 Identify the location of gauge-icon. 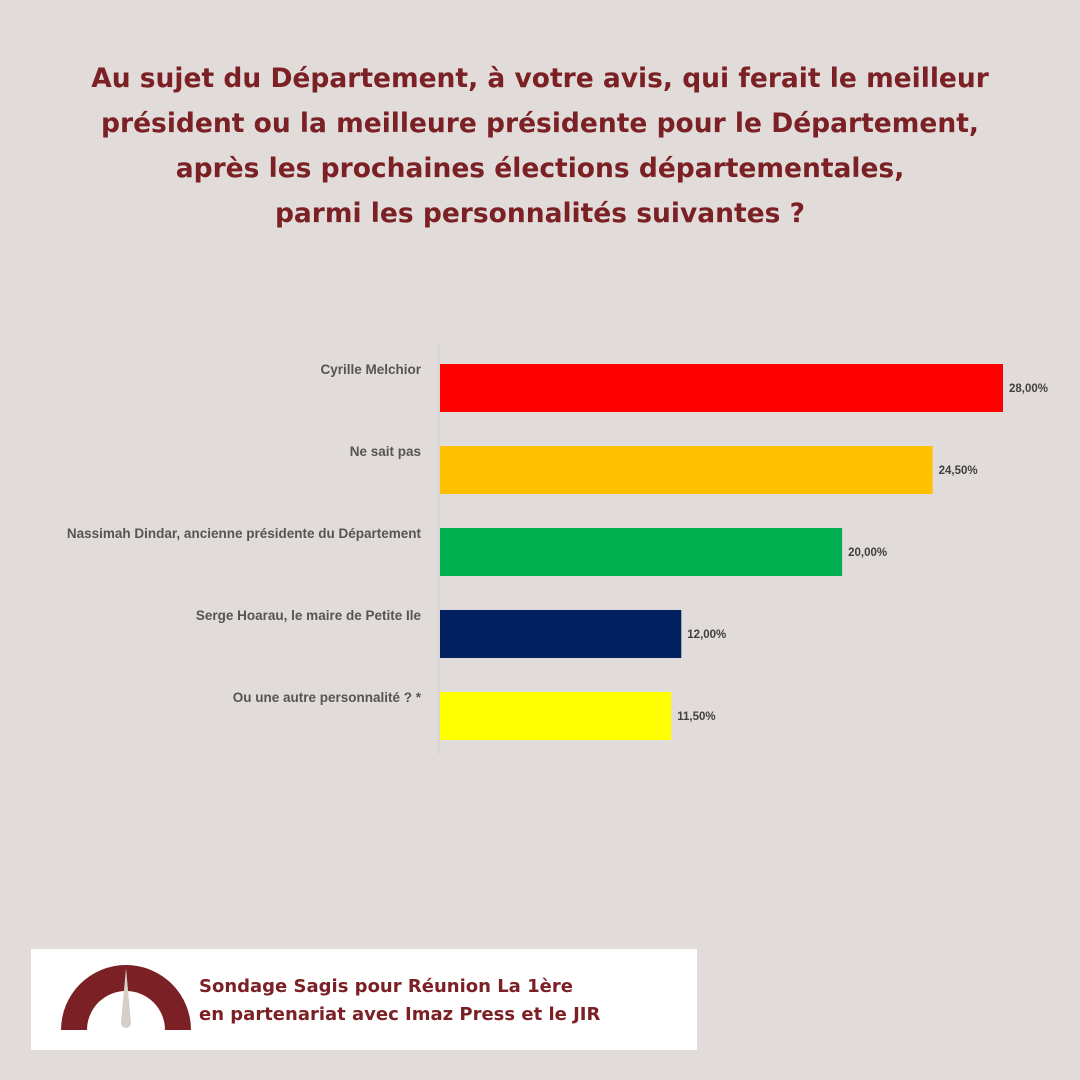
(126, 997).